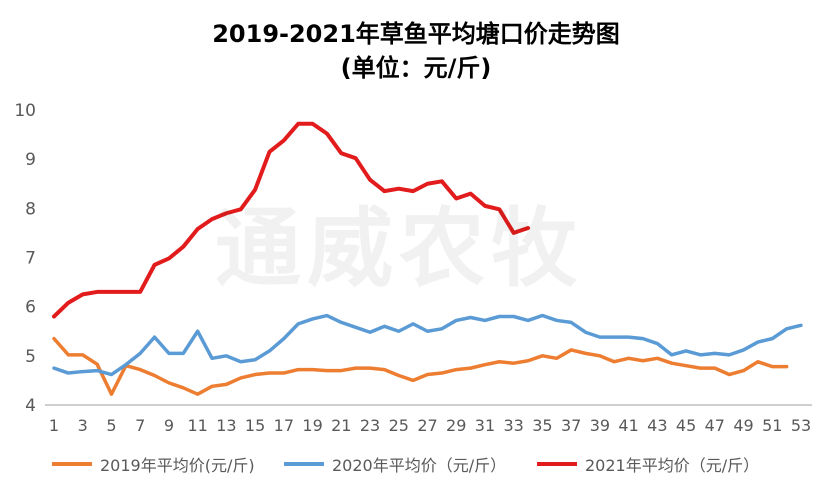 This screenshot has height=500, width=832. Describe the element at coordinates (420, 366) in the screenshot. I see `series-line-2019` at that location.